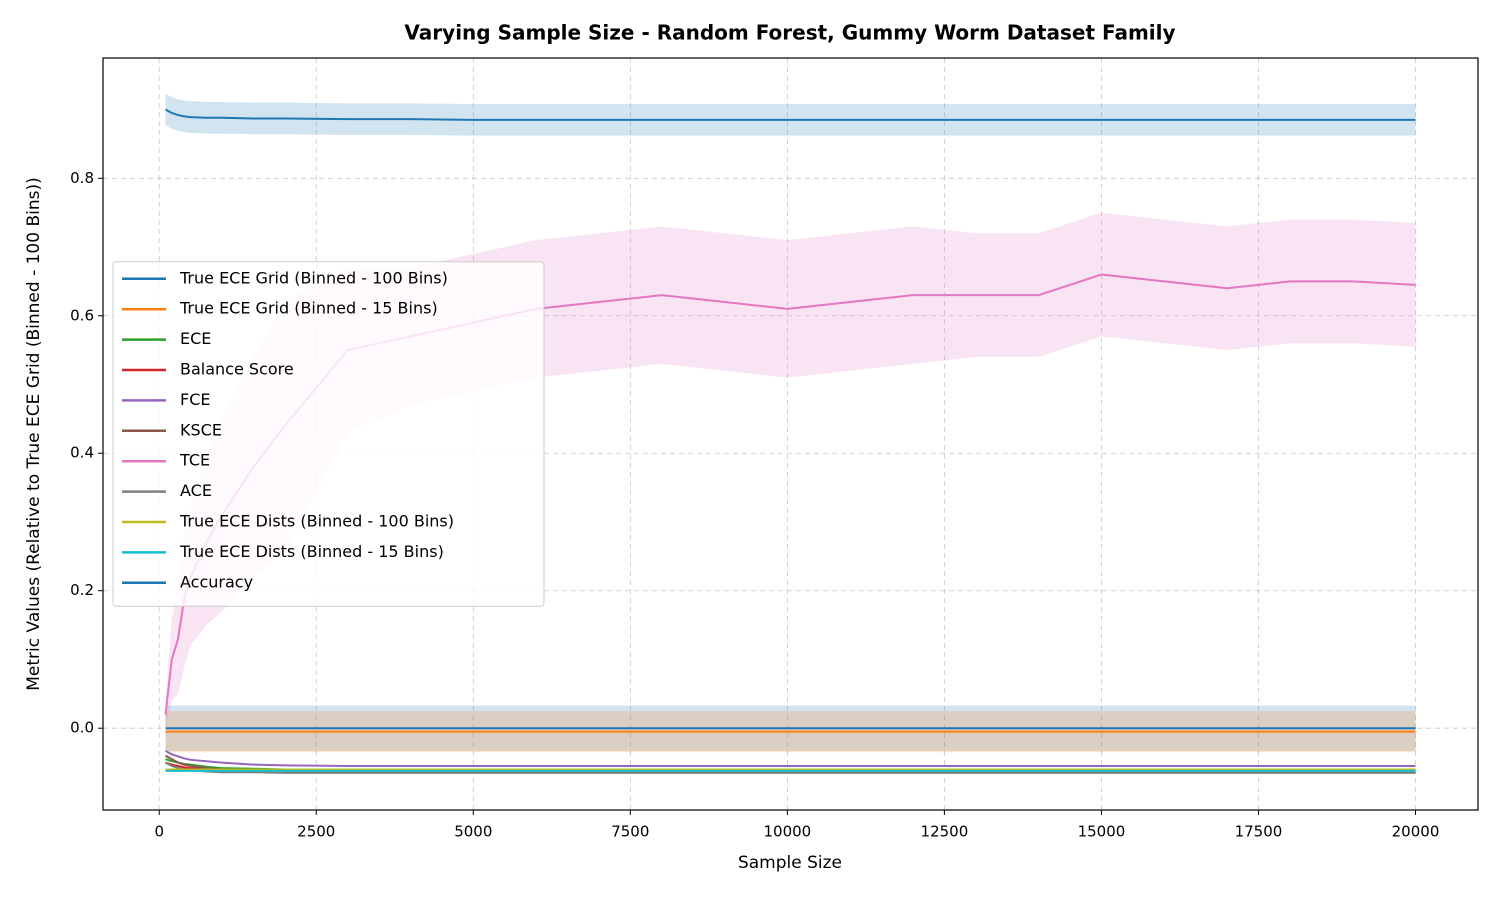 Image resolution: width=1500 pixels, height=900 pixels. I want to click on legend-label: ACE, so click(196, 490).